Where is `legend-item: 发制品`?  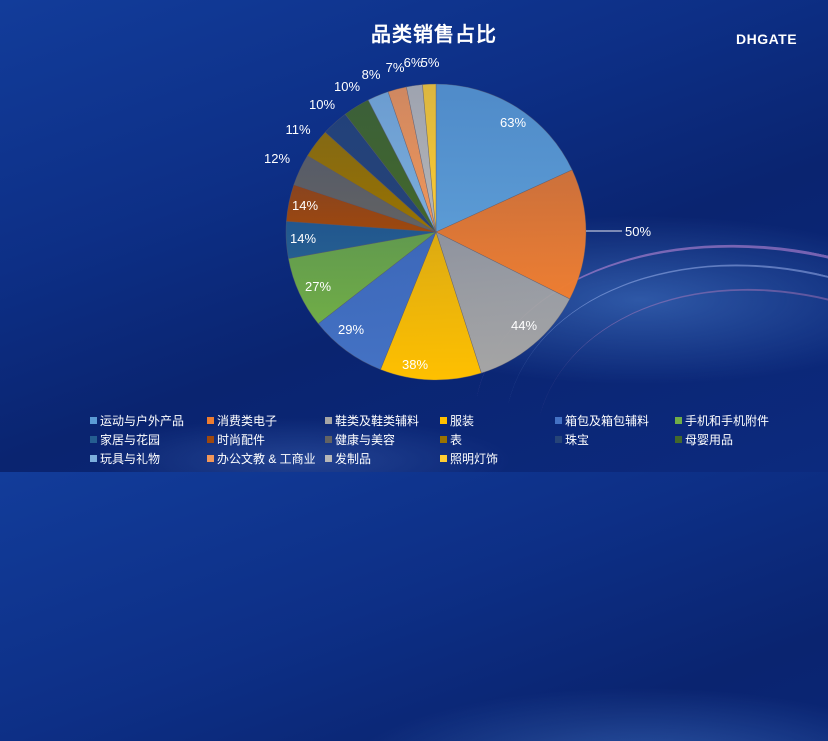
legend-item: 发制品 is located at coordinates (348, 458).